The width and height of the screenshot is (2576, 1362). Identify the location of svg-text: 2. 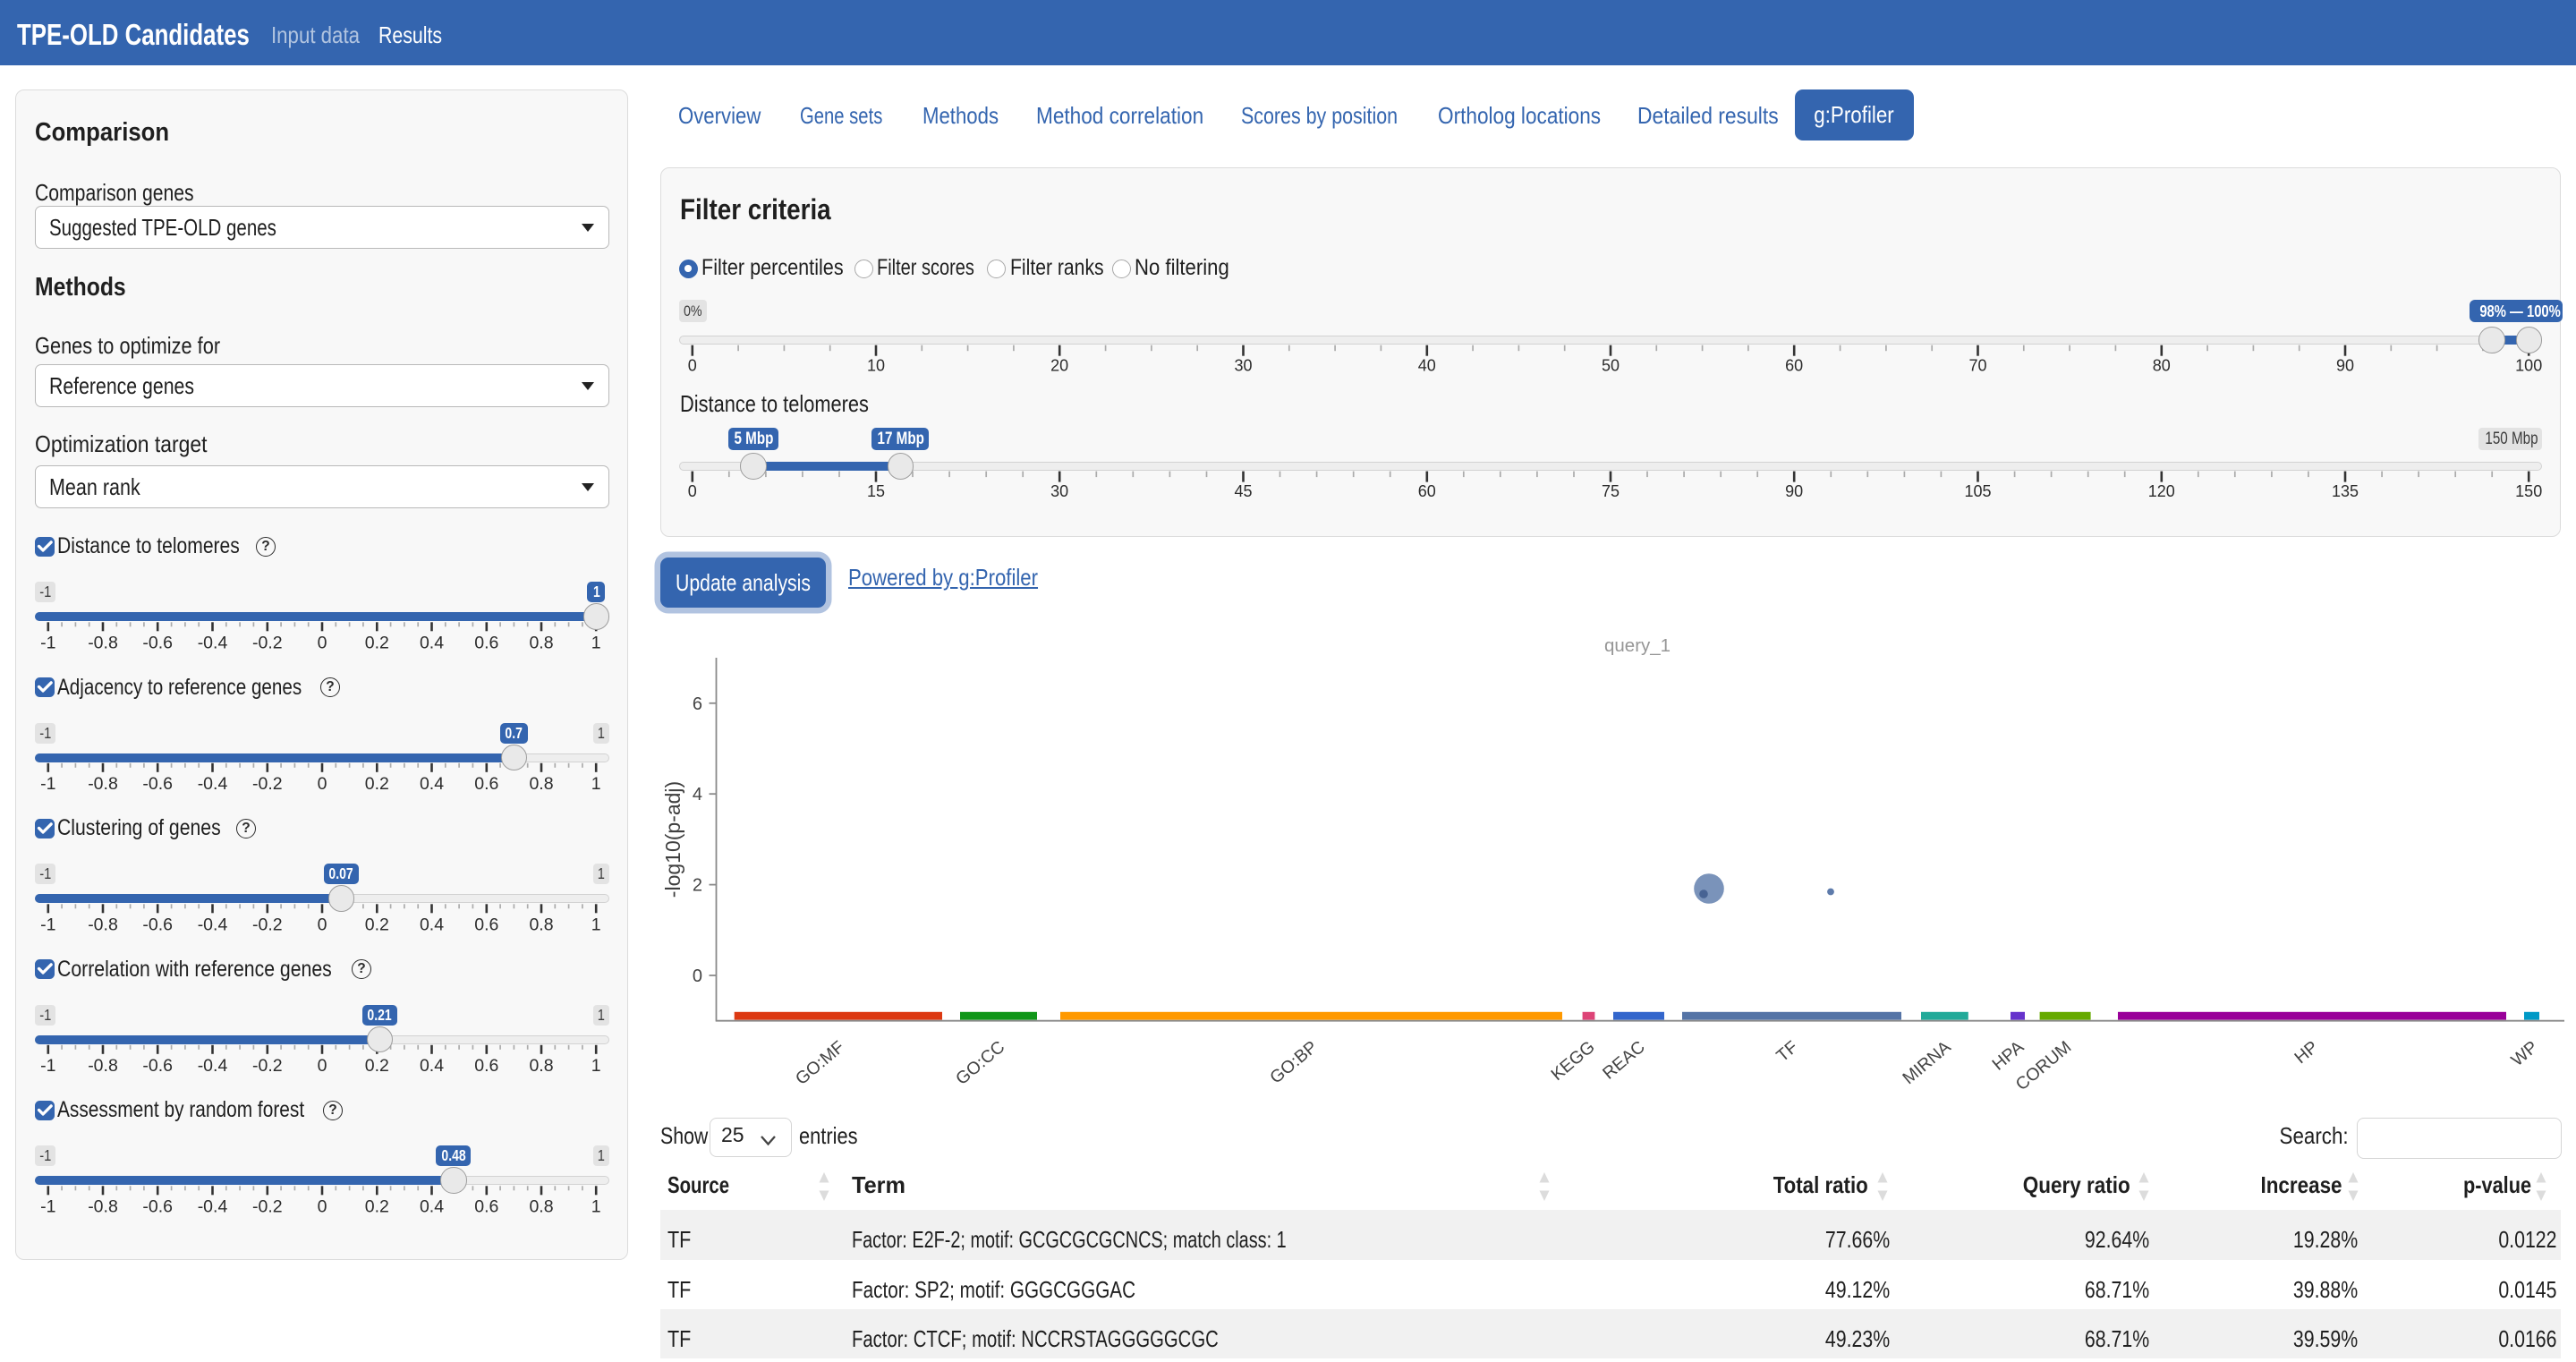
(697, 886).